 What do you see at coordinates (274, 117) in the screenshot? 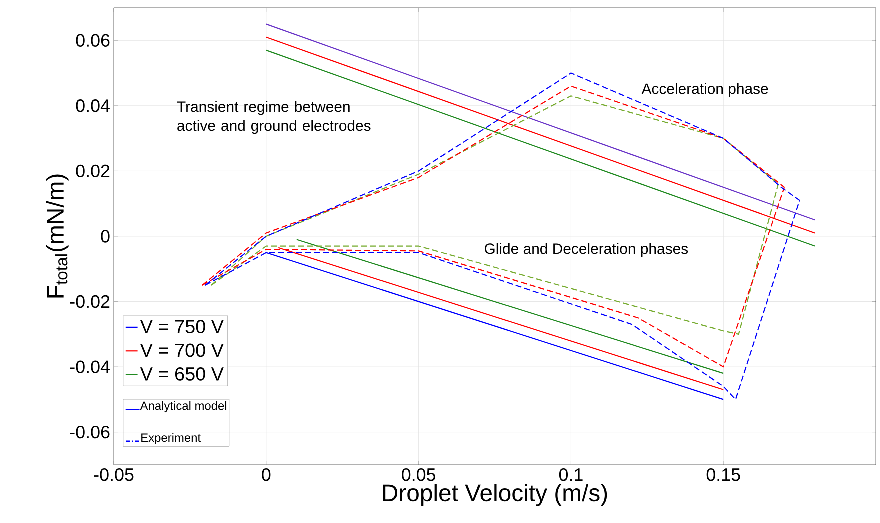
I see `annotation: Transient regime between active and ground electrodes` at bounding box center [274, 117].